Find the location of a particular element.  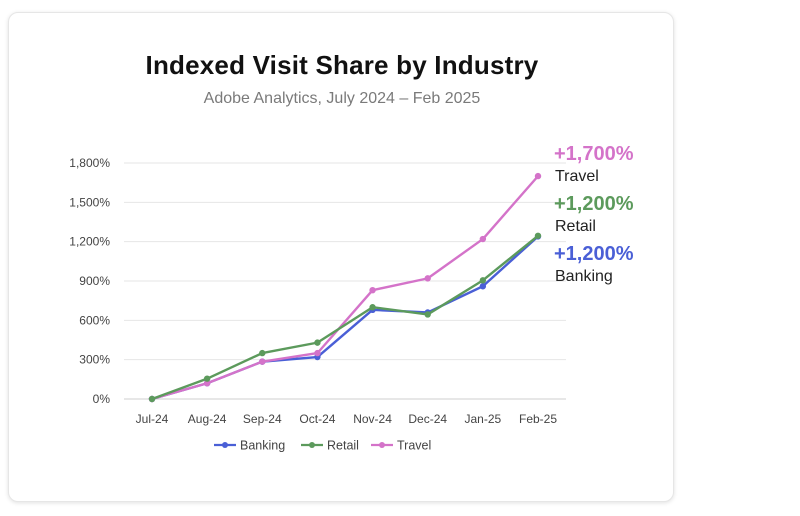

annotation-value-retail: +1,200% is located at coordinates (594, 204).